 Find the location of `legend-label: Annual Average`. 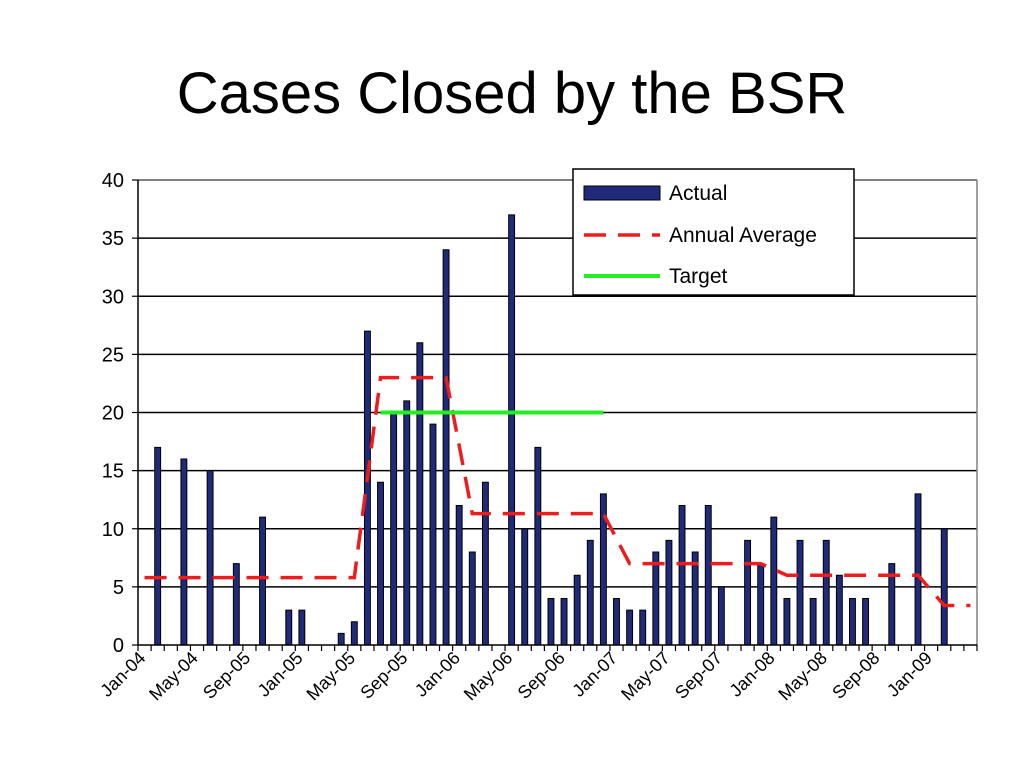

legend-label: Annual Average is located at coordinates (743, 235).